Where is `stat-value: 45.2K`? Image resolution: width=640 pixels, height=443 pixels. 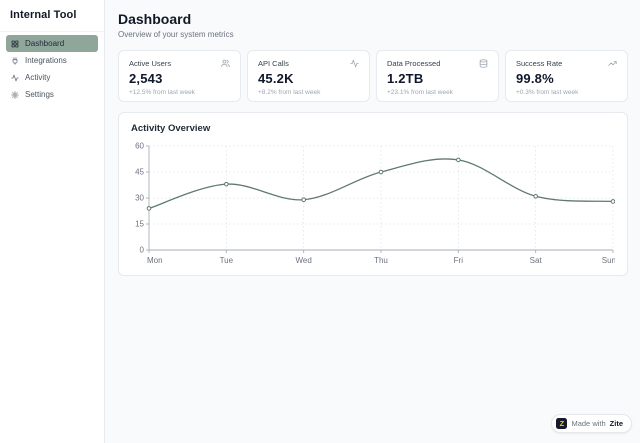
stat-value: 45.2K is located at coordinates (276, 78).